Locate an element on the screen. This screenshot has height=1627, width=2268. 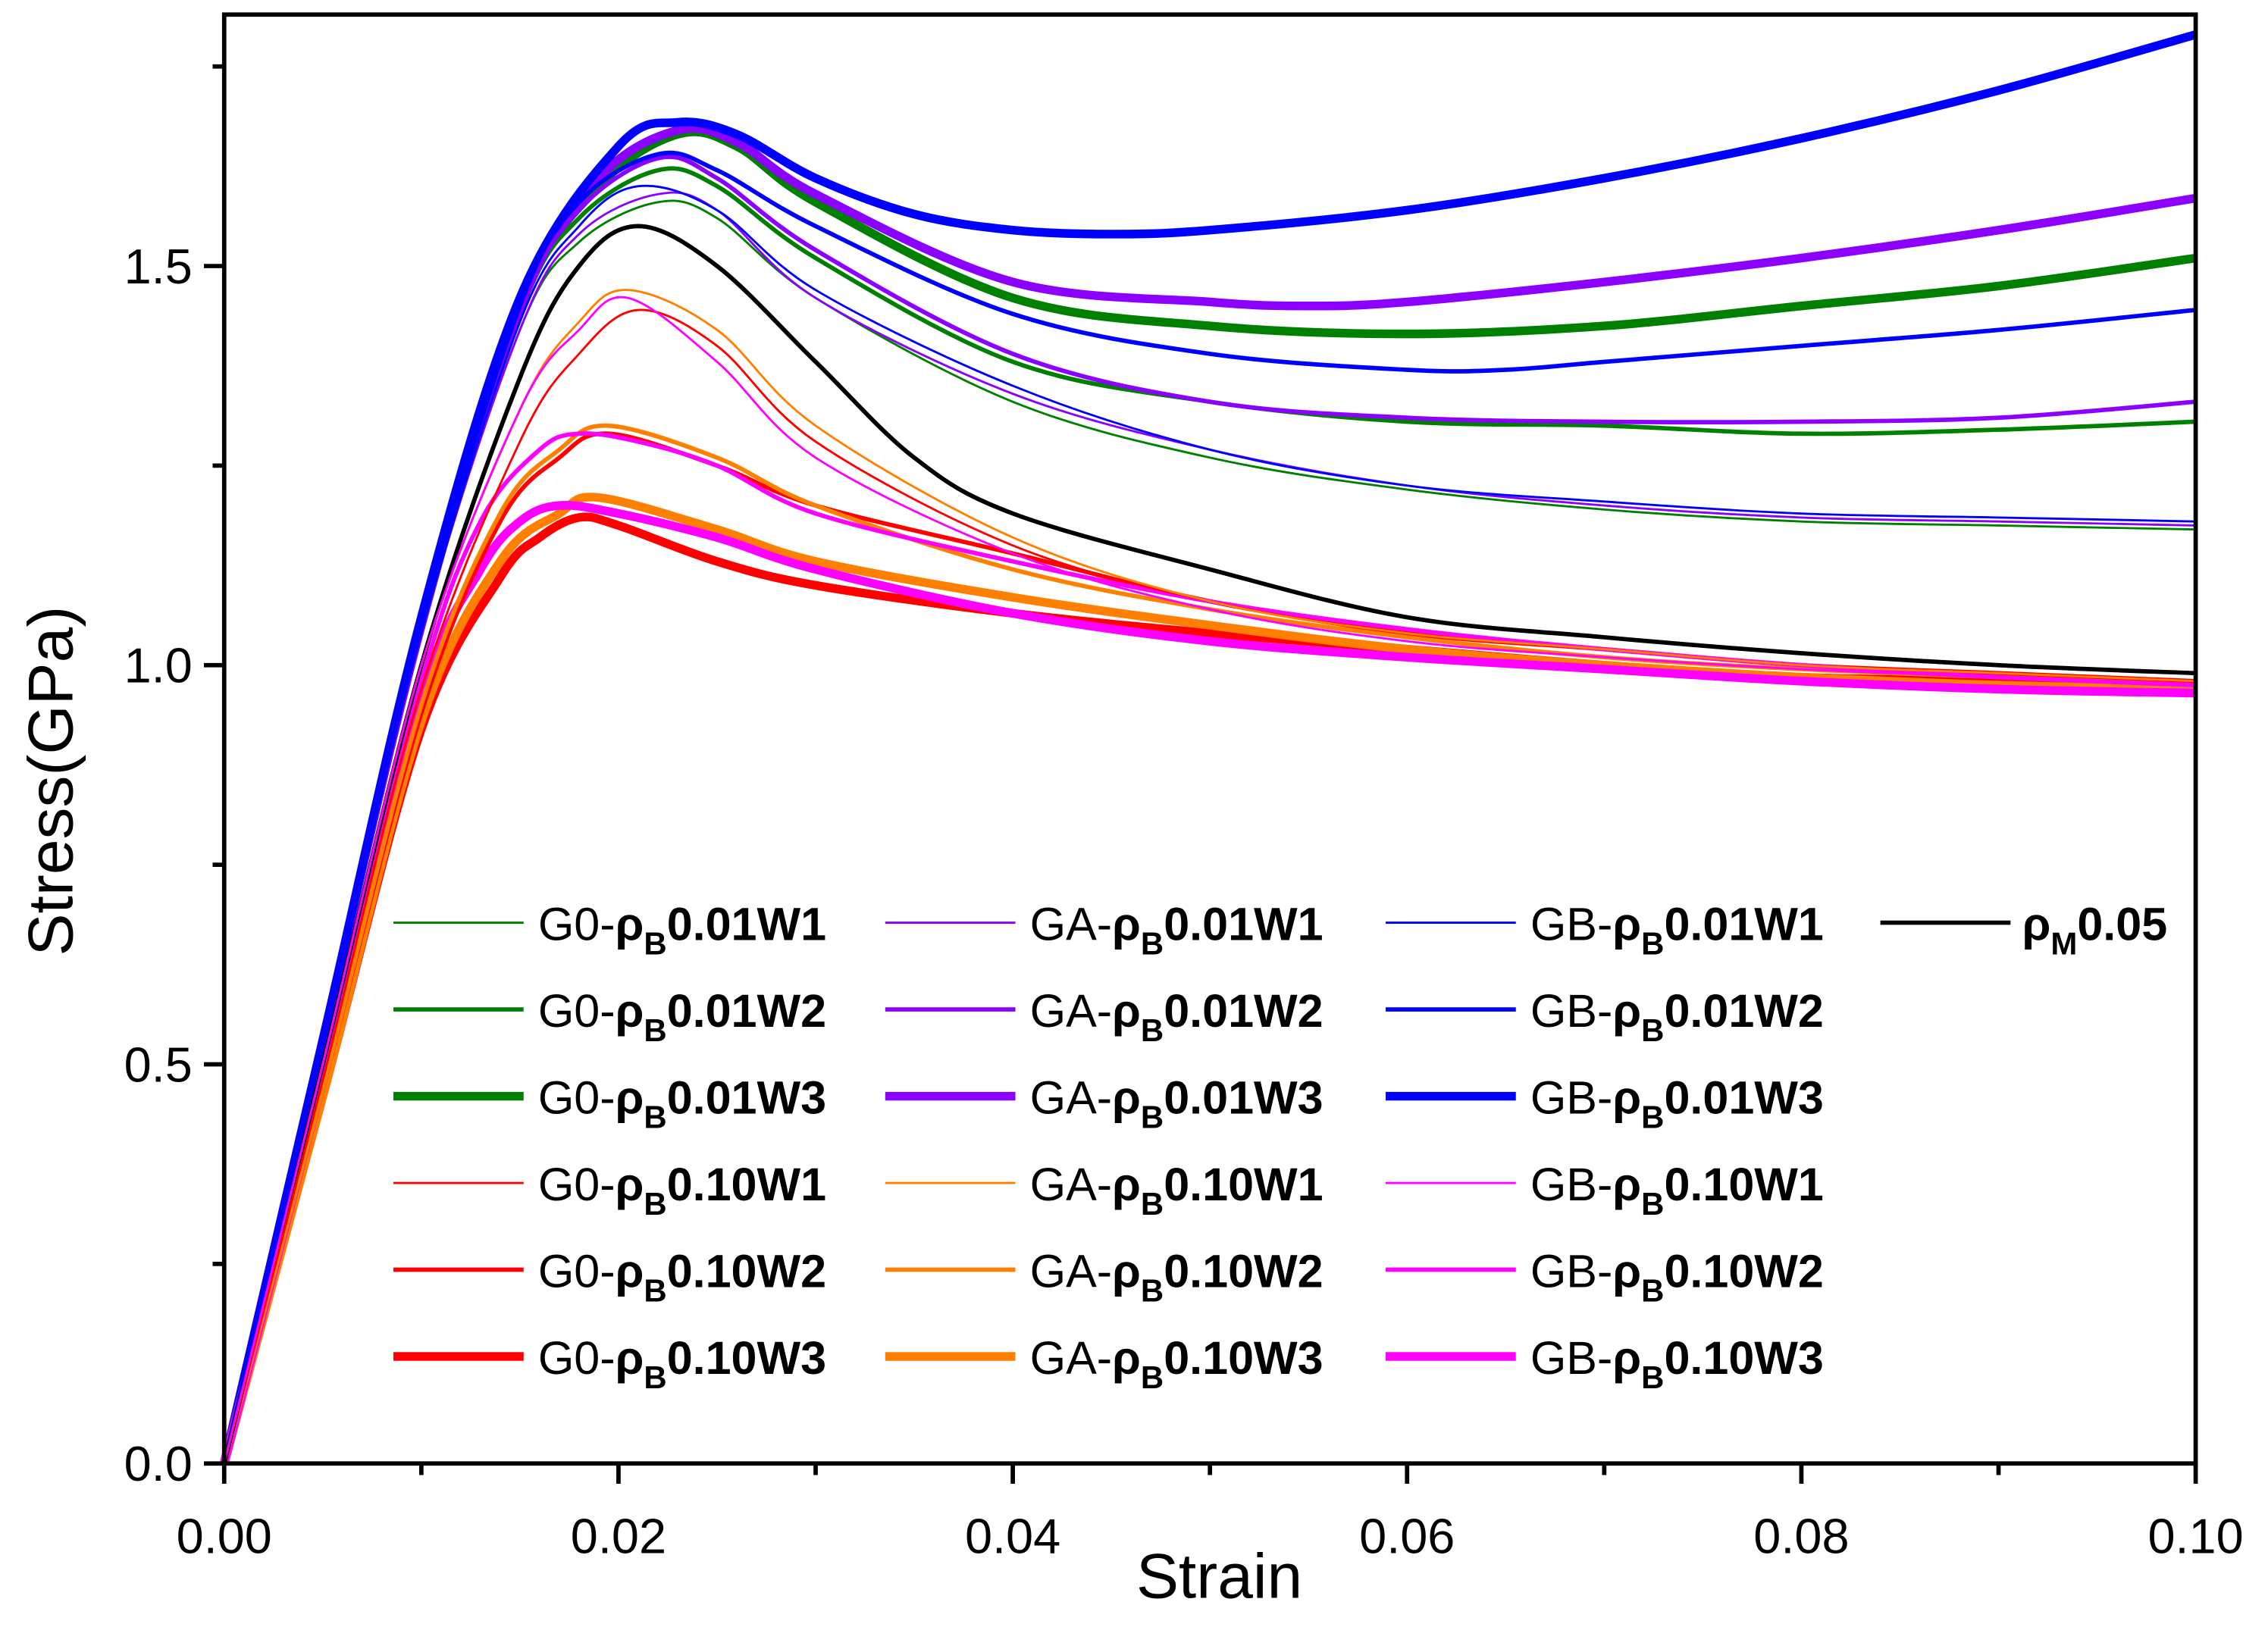
legend-item: G0-ρB0.10W3 is located at coordinates (609, 1363).